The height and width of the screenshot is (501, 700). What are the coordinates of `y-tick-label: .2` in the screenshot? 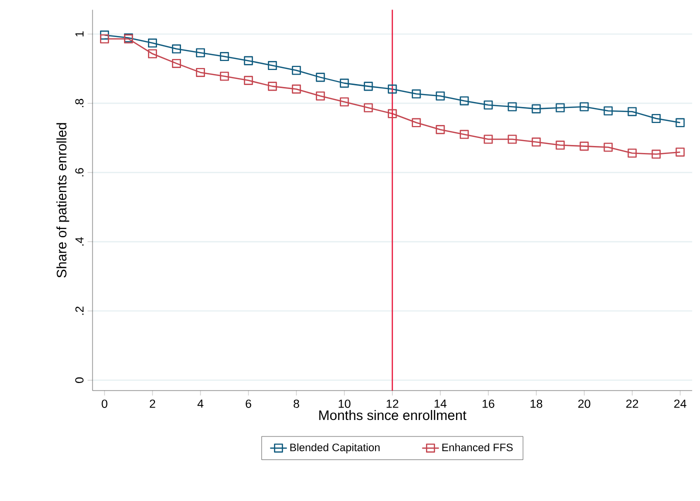 It's located at (79, 310).